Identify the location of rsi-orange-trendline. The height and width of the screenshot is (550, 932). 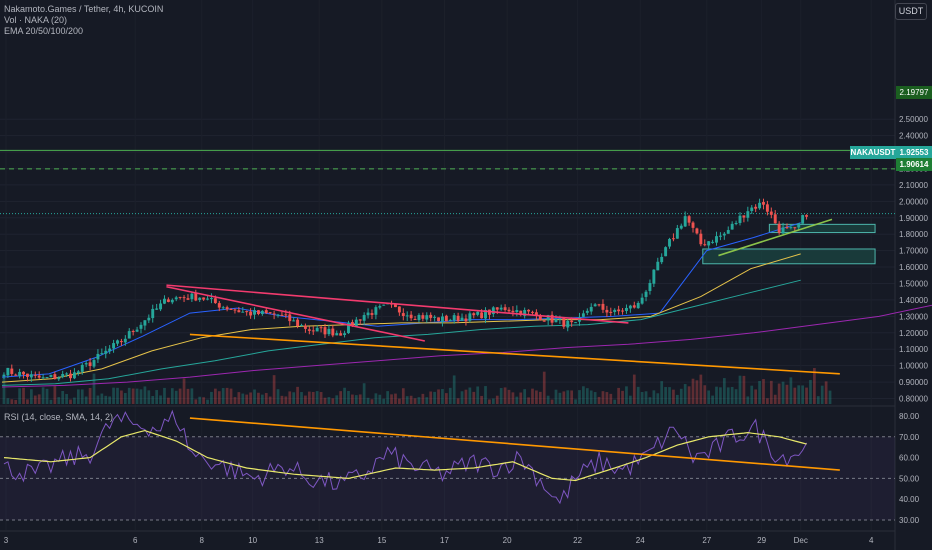
(514, 444).